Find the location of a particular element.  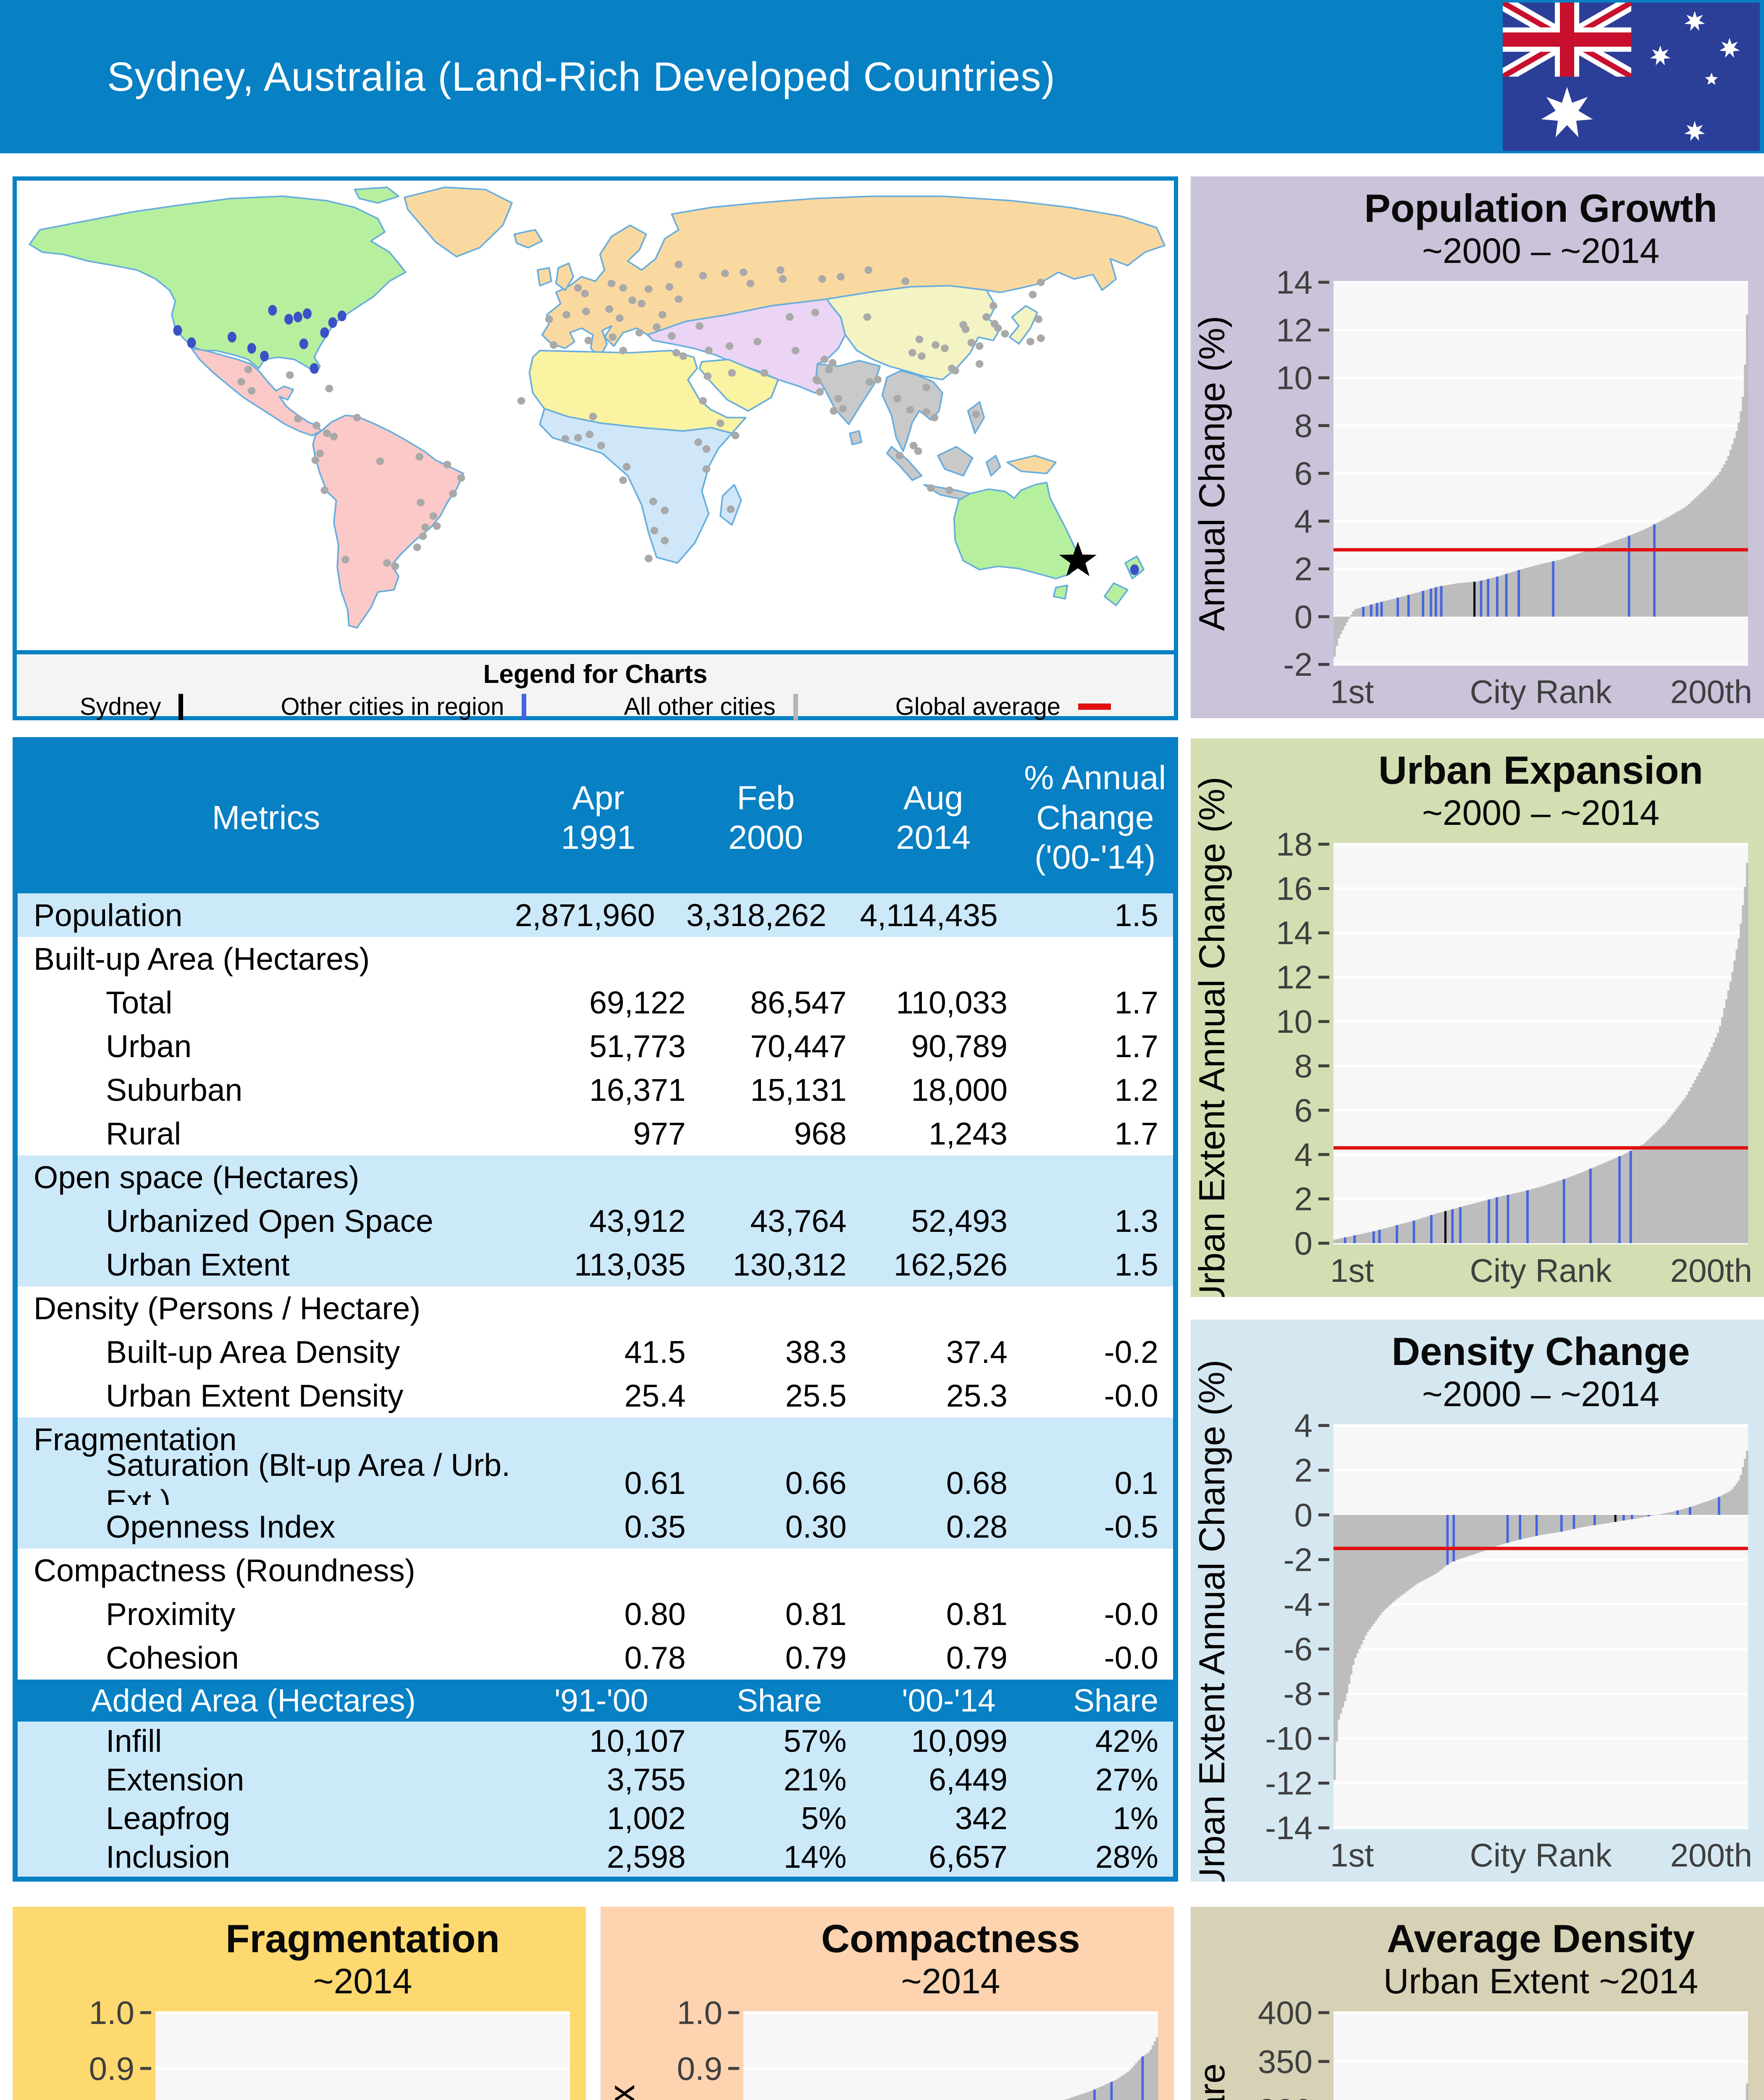

svg-text: 300 is located at coordinates (1285, 2096).